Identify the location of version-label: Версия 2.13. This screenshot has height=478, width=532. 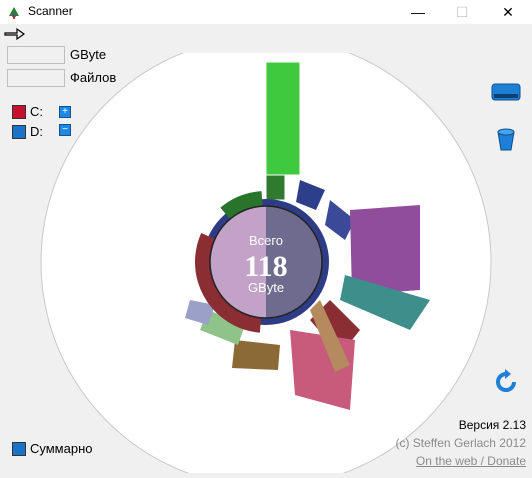
(492, 425).